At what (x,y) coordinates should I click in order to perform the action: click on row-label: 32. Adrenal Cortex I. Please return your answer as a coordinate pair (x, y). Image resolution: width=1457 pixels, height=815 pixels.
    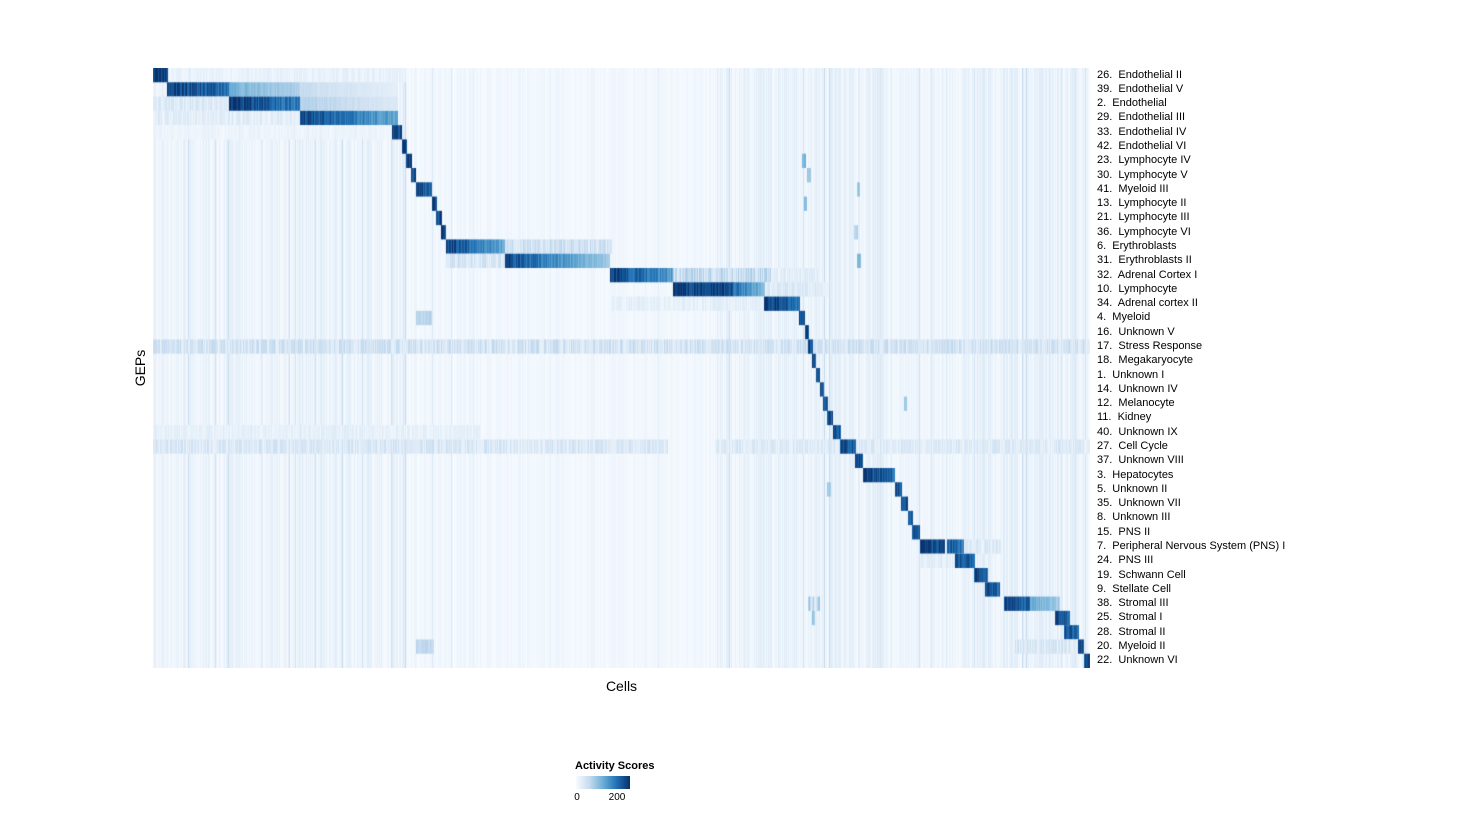
    Looking at the image, I should click on (1147, 274).